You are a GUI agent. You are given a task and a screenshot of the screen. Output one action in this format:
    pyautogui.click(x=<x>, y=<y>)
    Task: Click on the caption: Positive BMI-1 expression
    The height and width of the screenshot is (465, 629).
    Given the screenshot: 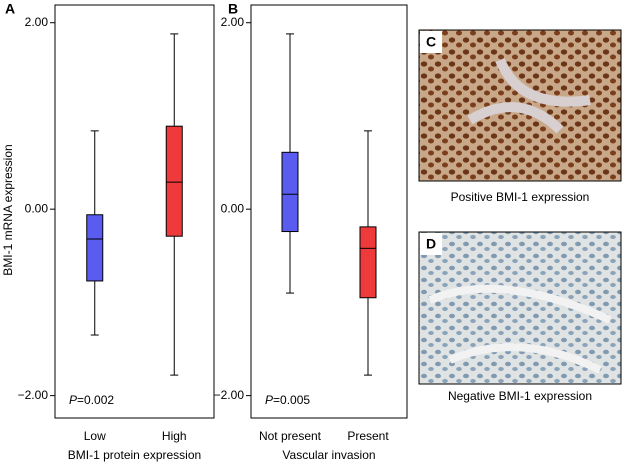 What is the action you would take?
    pyautogui.click(x=520, y=197)
    